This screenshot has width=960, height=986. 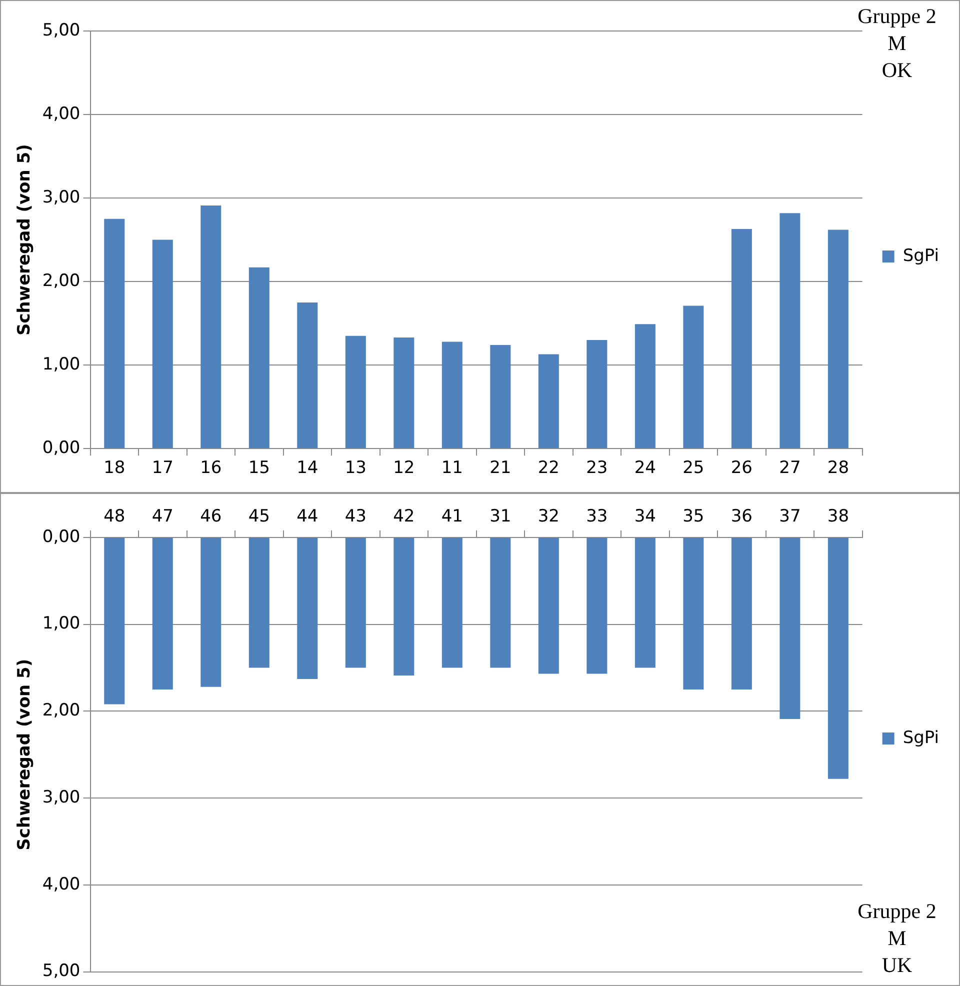 What do you see at coordinates (645, 516) in the screenshot?
I see `x-tick-label: 34` at bounding box center [645, 516].